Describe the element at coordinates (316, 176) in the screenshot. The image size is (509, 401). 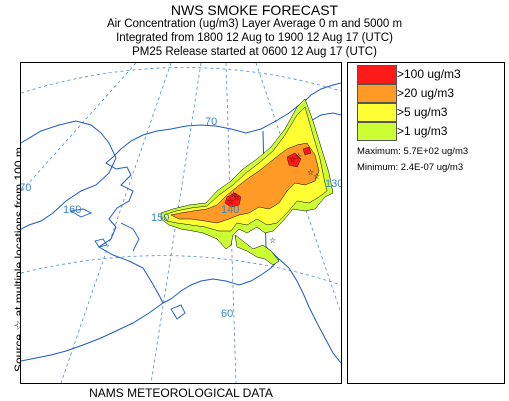
I see `source-marker-7: ☆` at that location.